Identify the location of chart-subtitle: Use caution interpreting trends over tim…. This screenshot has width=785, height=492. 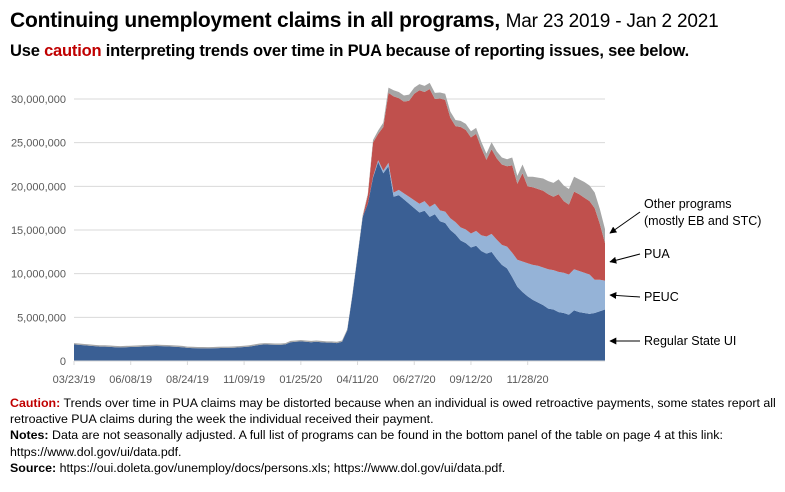
(349, 51).